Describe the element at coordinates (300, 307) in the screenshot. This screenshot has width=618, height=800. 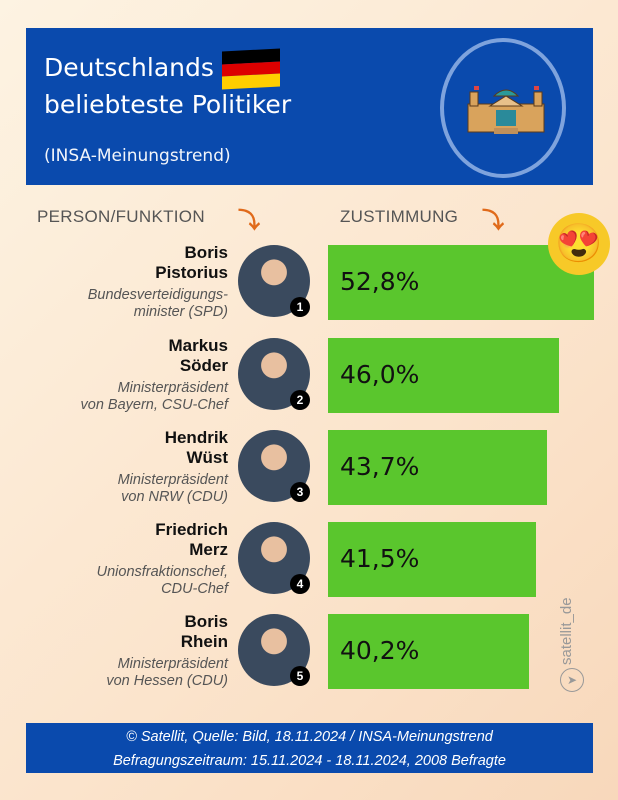
I see `rank-badge: 1` at that location.